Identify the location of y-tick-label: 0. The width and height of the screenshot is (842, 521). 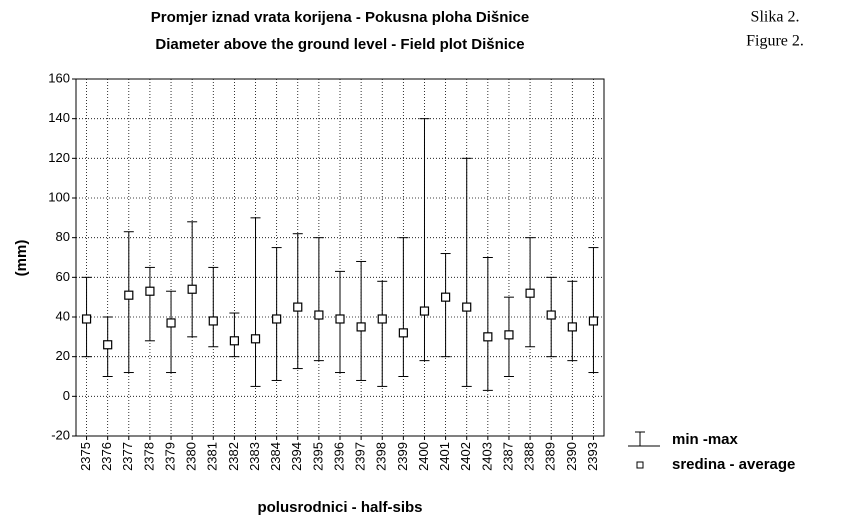
(66, 395).